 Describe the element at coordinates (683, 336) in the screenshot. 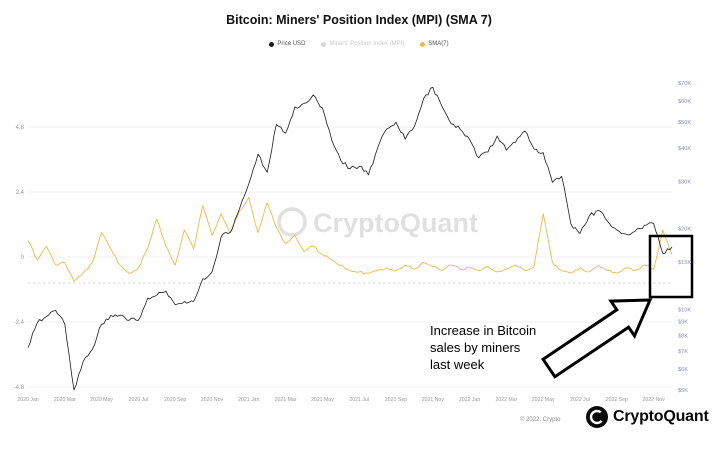

I see `y-axis-right-label: $8K` at that location.